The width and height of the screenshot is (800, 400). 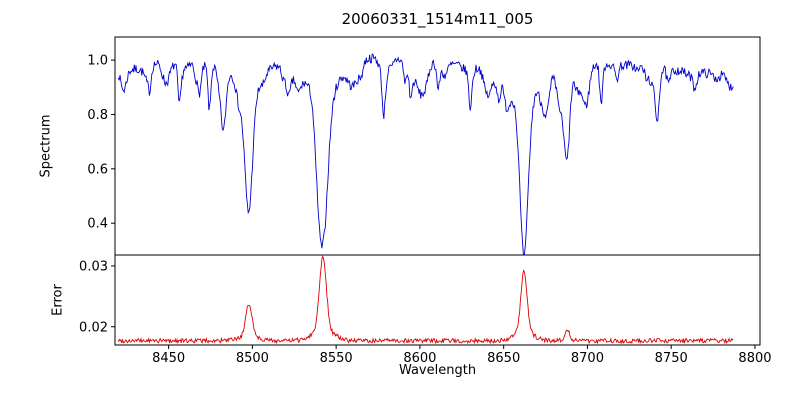 I want to click on y-tick-label: 0.8, so click(x=97, y=115).